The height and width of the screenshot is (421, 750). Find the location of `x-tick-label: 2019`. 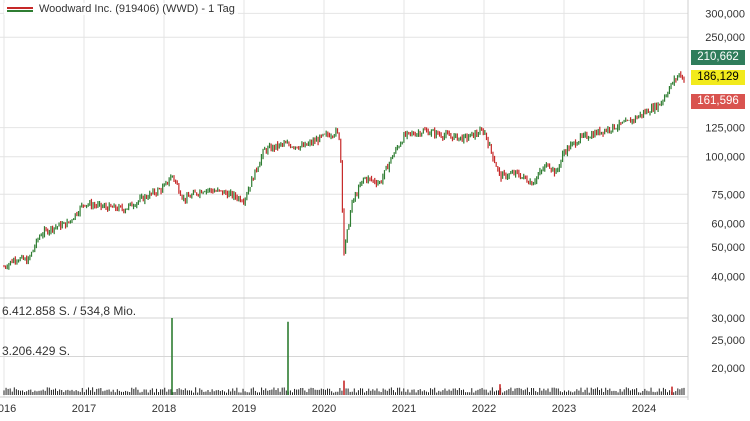

x-tick-label: 2019 is located at coordinates (244, 409).